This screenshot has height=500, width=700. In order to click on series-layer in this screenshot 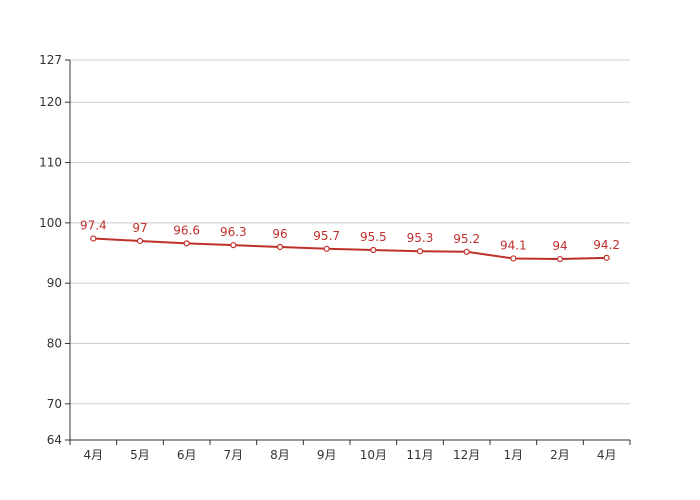, I will do `click(350, 249)`.